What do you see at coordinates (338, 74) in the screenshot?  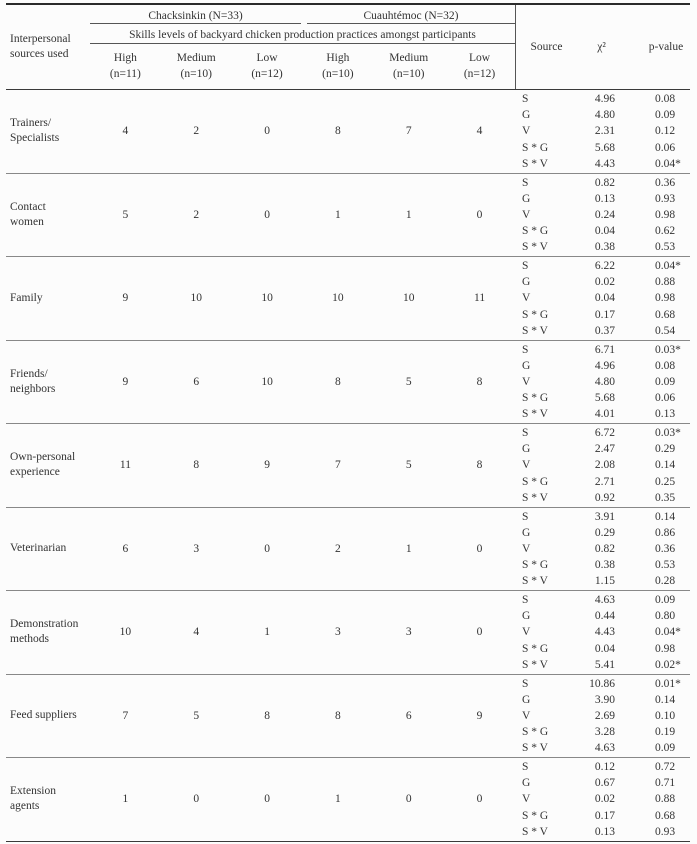 I see `level-n: (n=10)` at bounding box center [338, 74].